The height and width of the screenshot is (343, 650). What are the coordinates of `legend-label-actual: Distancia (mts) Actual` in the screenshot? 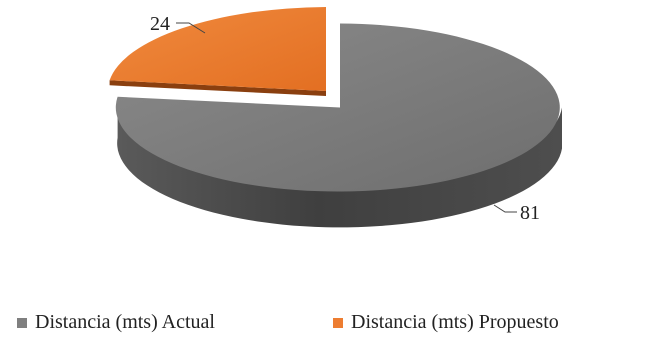 It's located at (125, 322).